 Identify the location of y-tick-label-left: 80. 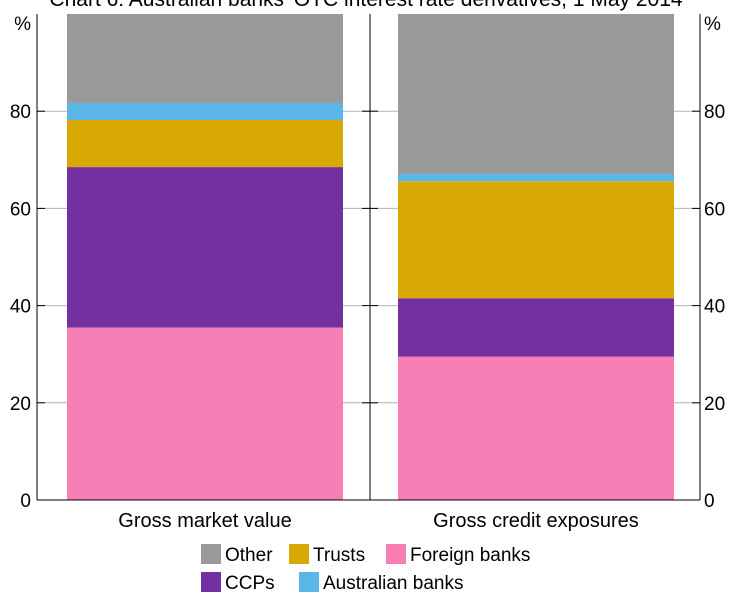
(20, 112).